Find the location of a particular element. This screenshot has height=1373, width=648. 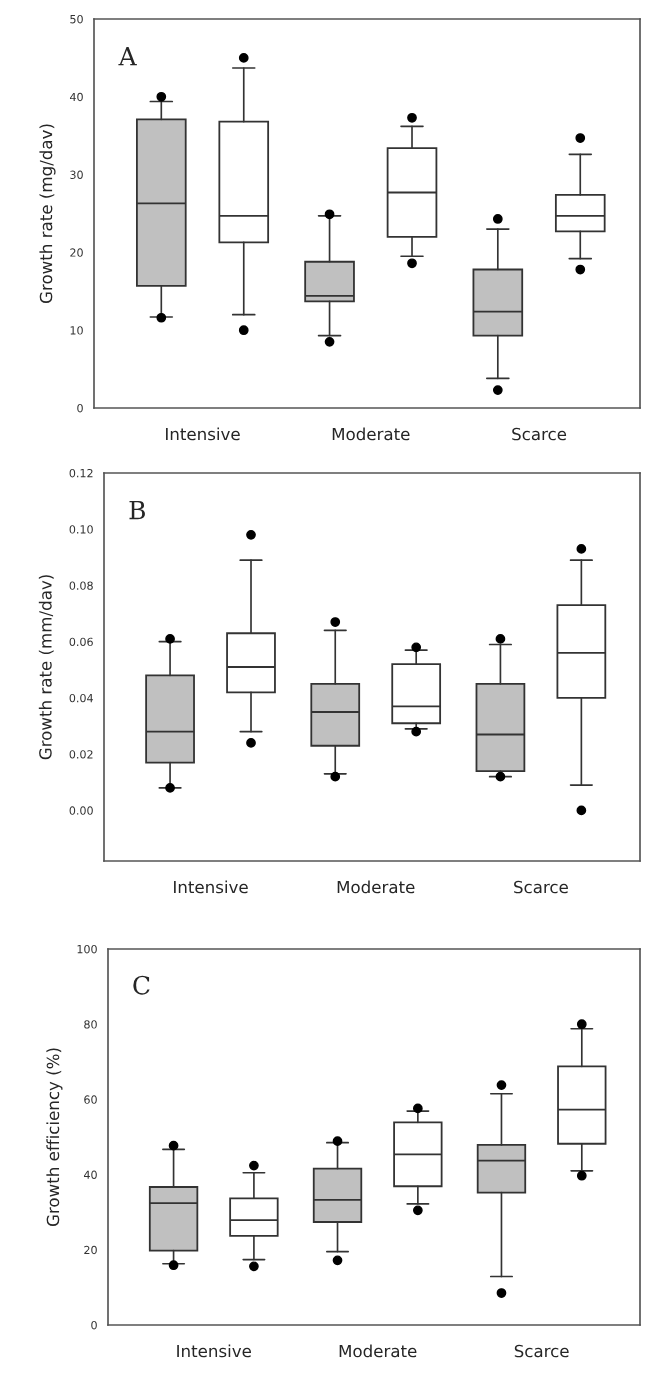

y-tick-label: 60 is located at coordinates (90, 1099).